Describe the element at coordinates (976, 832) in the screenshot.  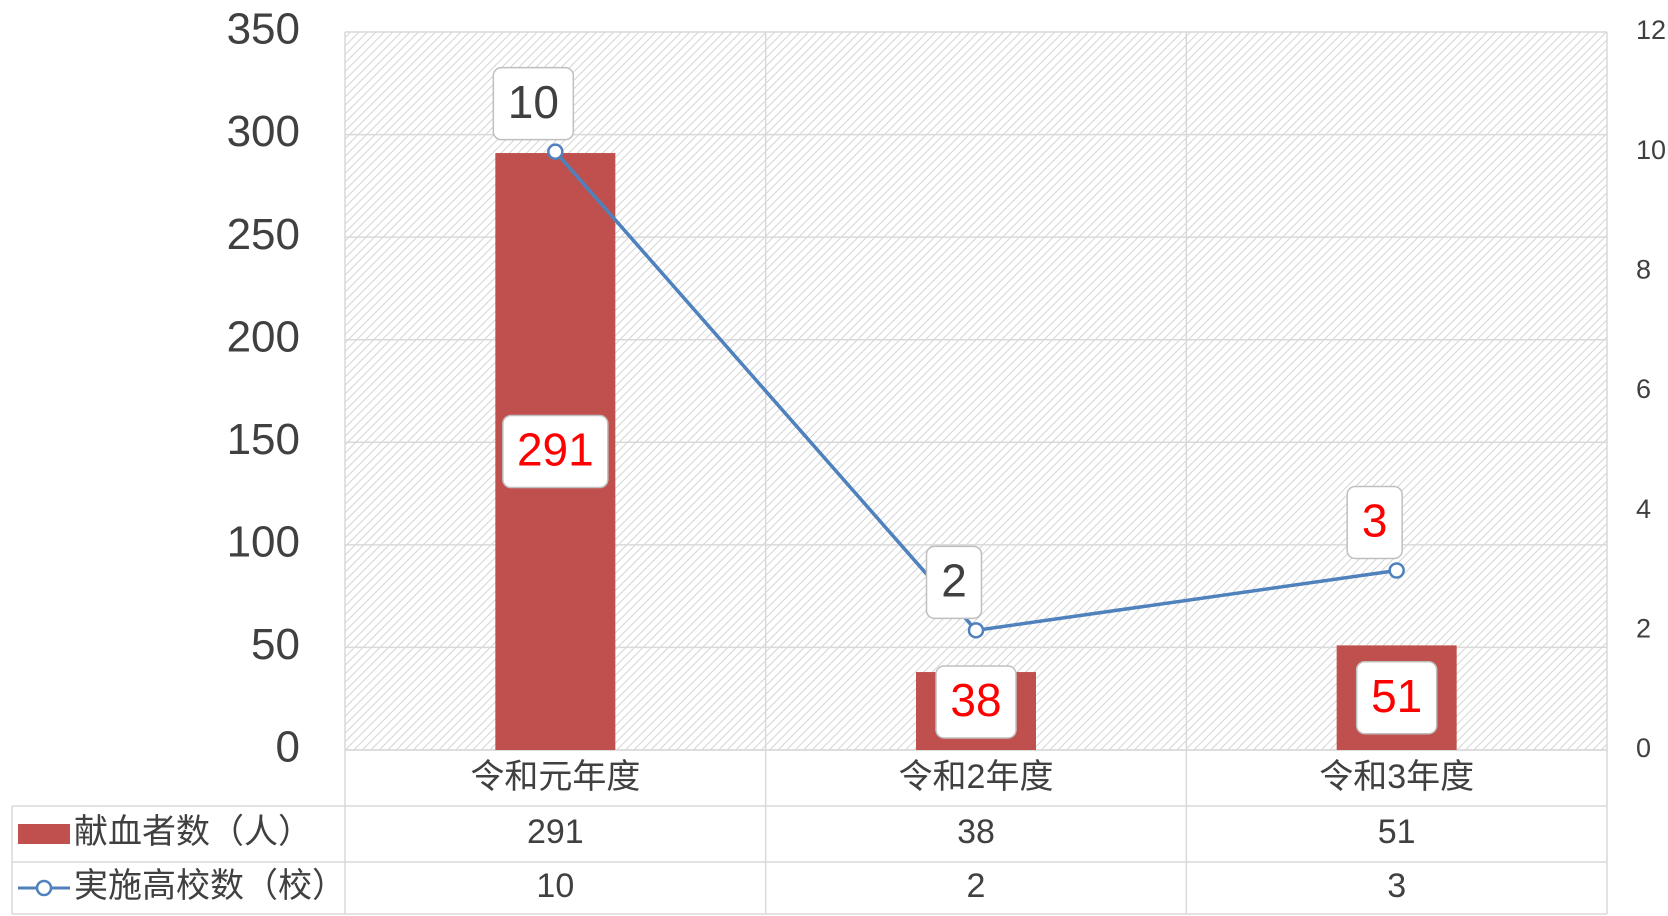
I see `table-value: 38` at that location.